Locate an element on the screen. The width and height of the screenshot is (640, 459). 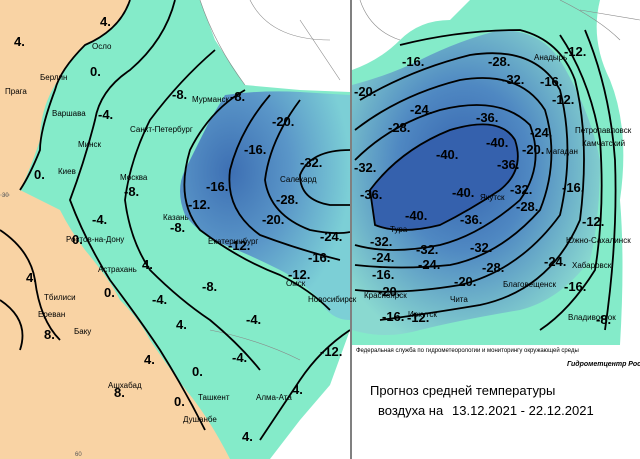
contour-label: 4. is located at coordinates (149, 359).